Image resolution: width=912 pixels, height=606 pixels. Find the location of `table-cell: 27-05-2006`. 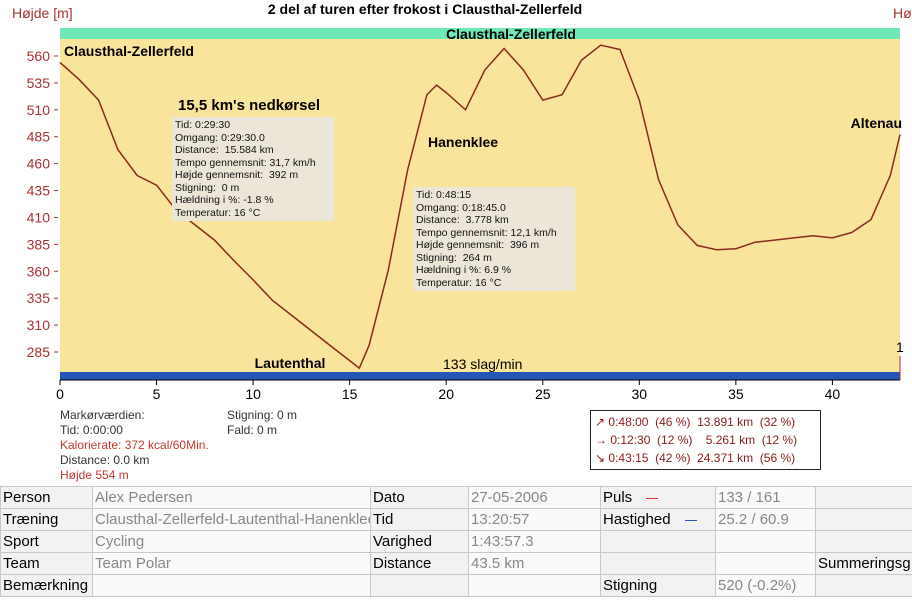

table-cell: 27-05-2006 is located at coordinates (534, 497).